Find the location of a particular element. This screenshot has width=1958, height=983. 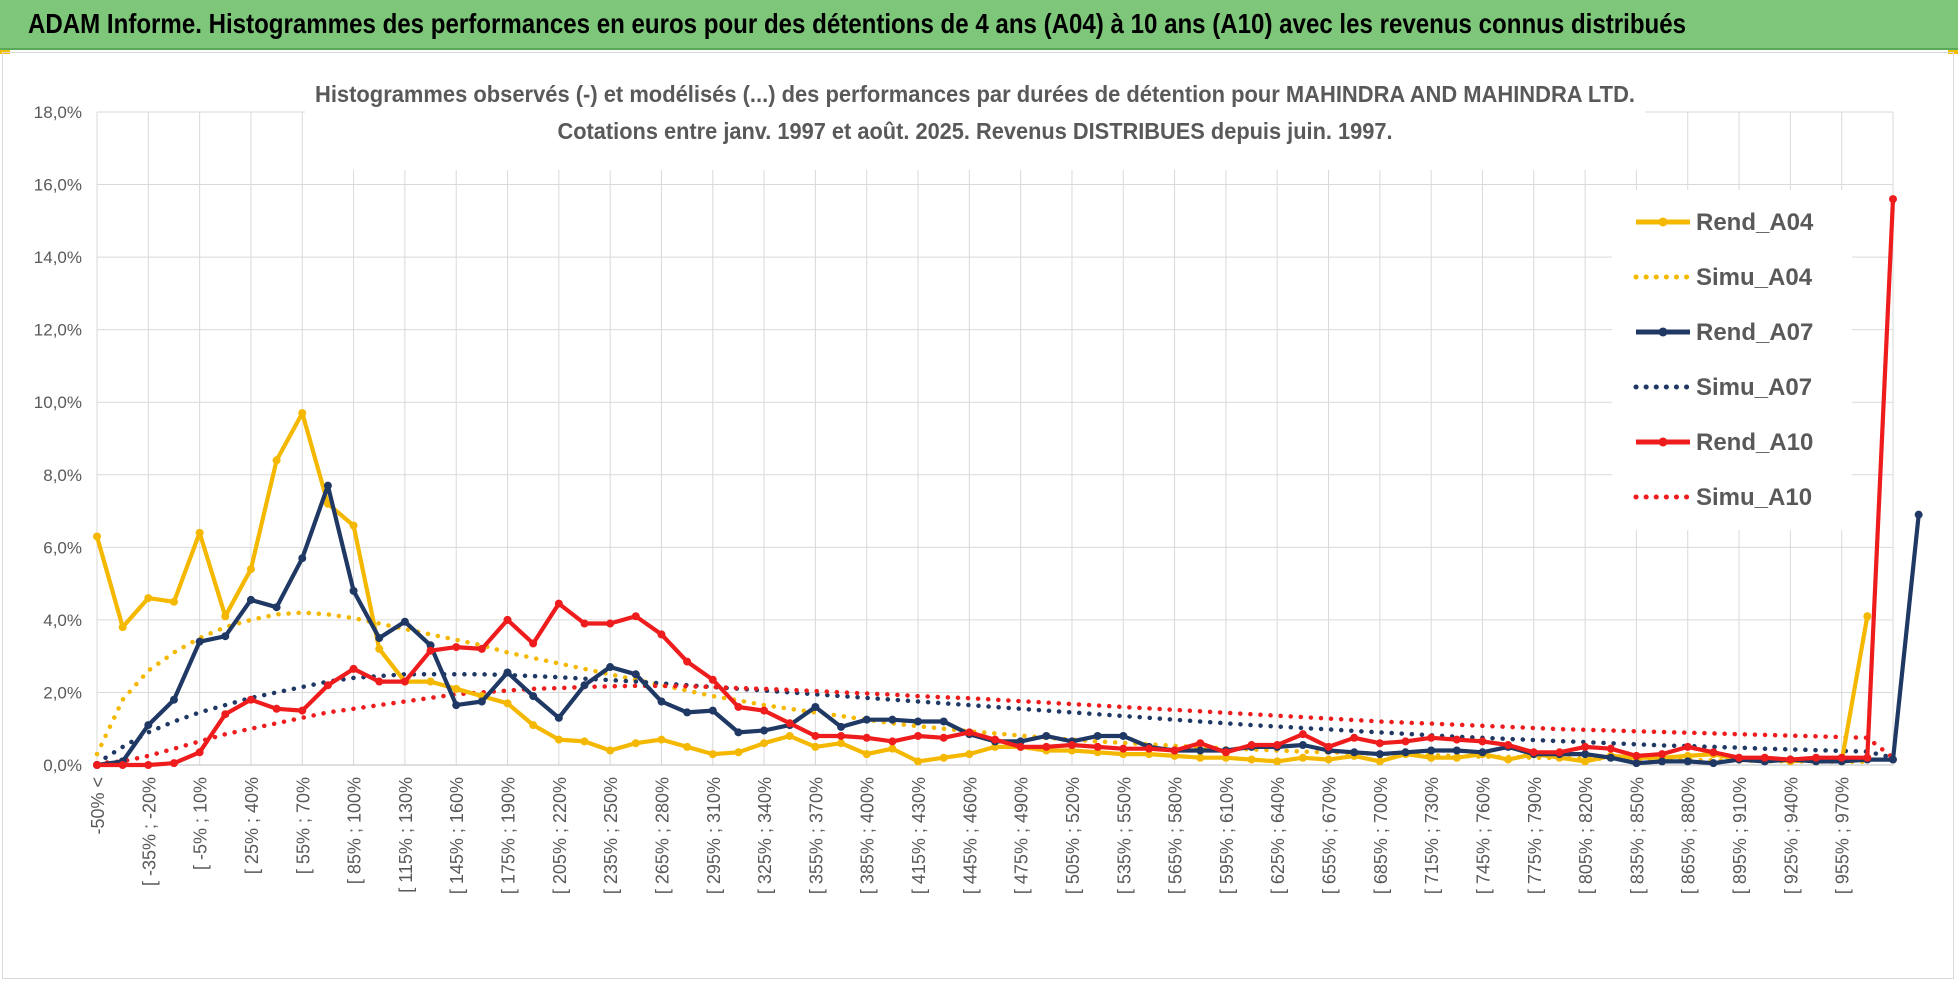

x-tick-label: [ 205% ; 220% is located at coordinates (560, 835).